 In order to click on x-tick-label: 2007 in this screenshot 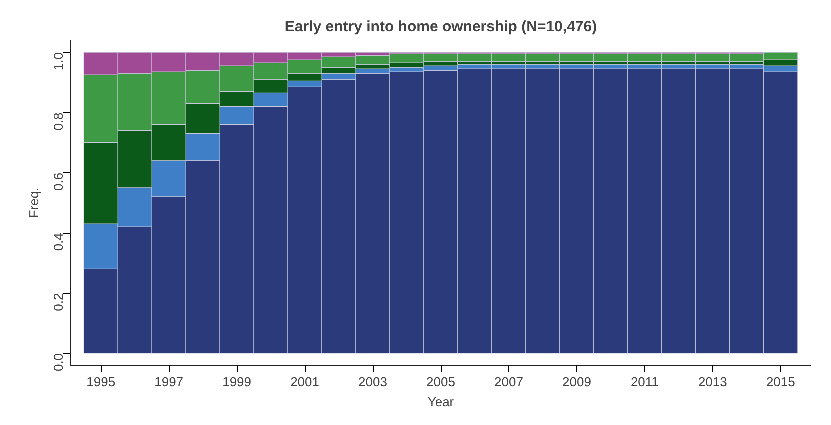, I will do `click(509, 382)`.